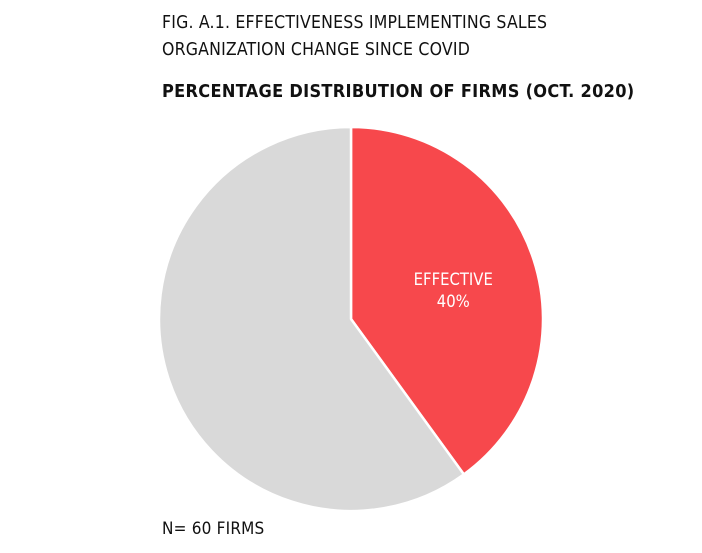 The width and height of the screenshot is (702, 553). I want to click on figure-title-line-2: ORGANIZATION CHANGE SINCE COVID, so click(316, 50).